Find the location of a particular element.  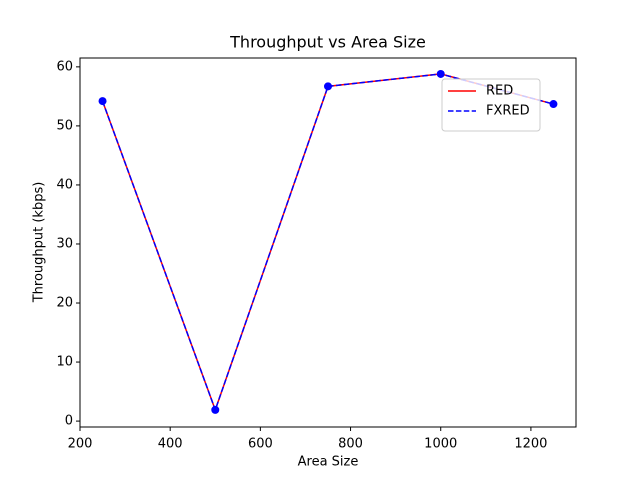

y-tick-label: 60 is located at coordinates (64, 66).